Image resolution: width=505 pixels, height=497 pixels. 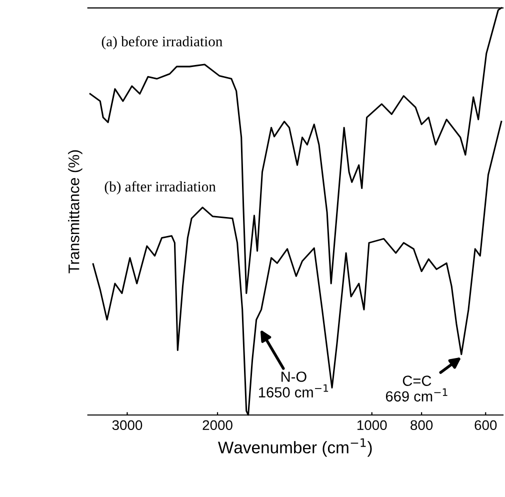 What do you see at coordinates (417, 389) in the screenshot?
I see `annotation: C=C 669 cm$^{−1}$` at bounding box center [417, 389].